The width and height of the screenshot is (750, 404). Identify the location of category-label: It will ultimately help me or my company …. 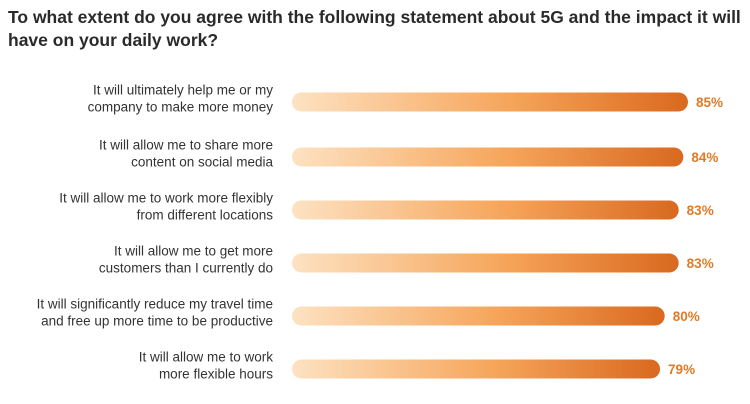
(181, 99).